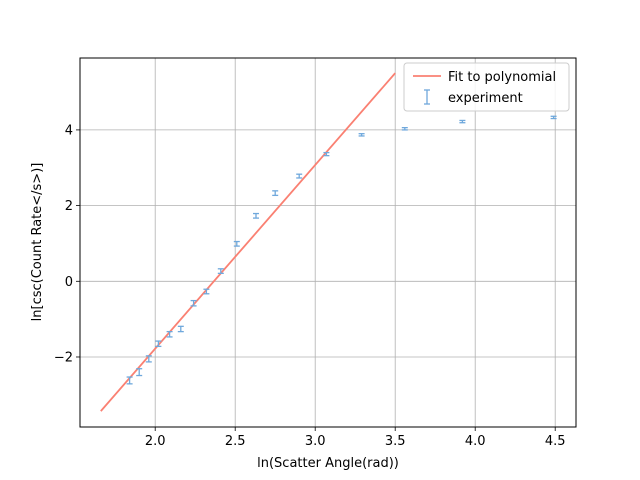 This screenshot has height=480, width=640. What do you see at coordinates (395, 441) in the screenshot?
I see `x-tick-label: 3.5` at bounding box center [395, 441].